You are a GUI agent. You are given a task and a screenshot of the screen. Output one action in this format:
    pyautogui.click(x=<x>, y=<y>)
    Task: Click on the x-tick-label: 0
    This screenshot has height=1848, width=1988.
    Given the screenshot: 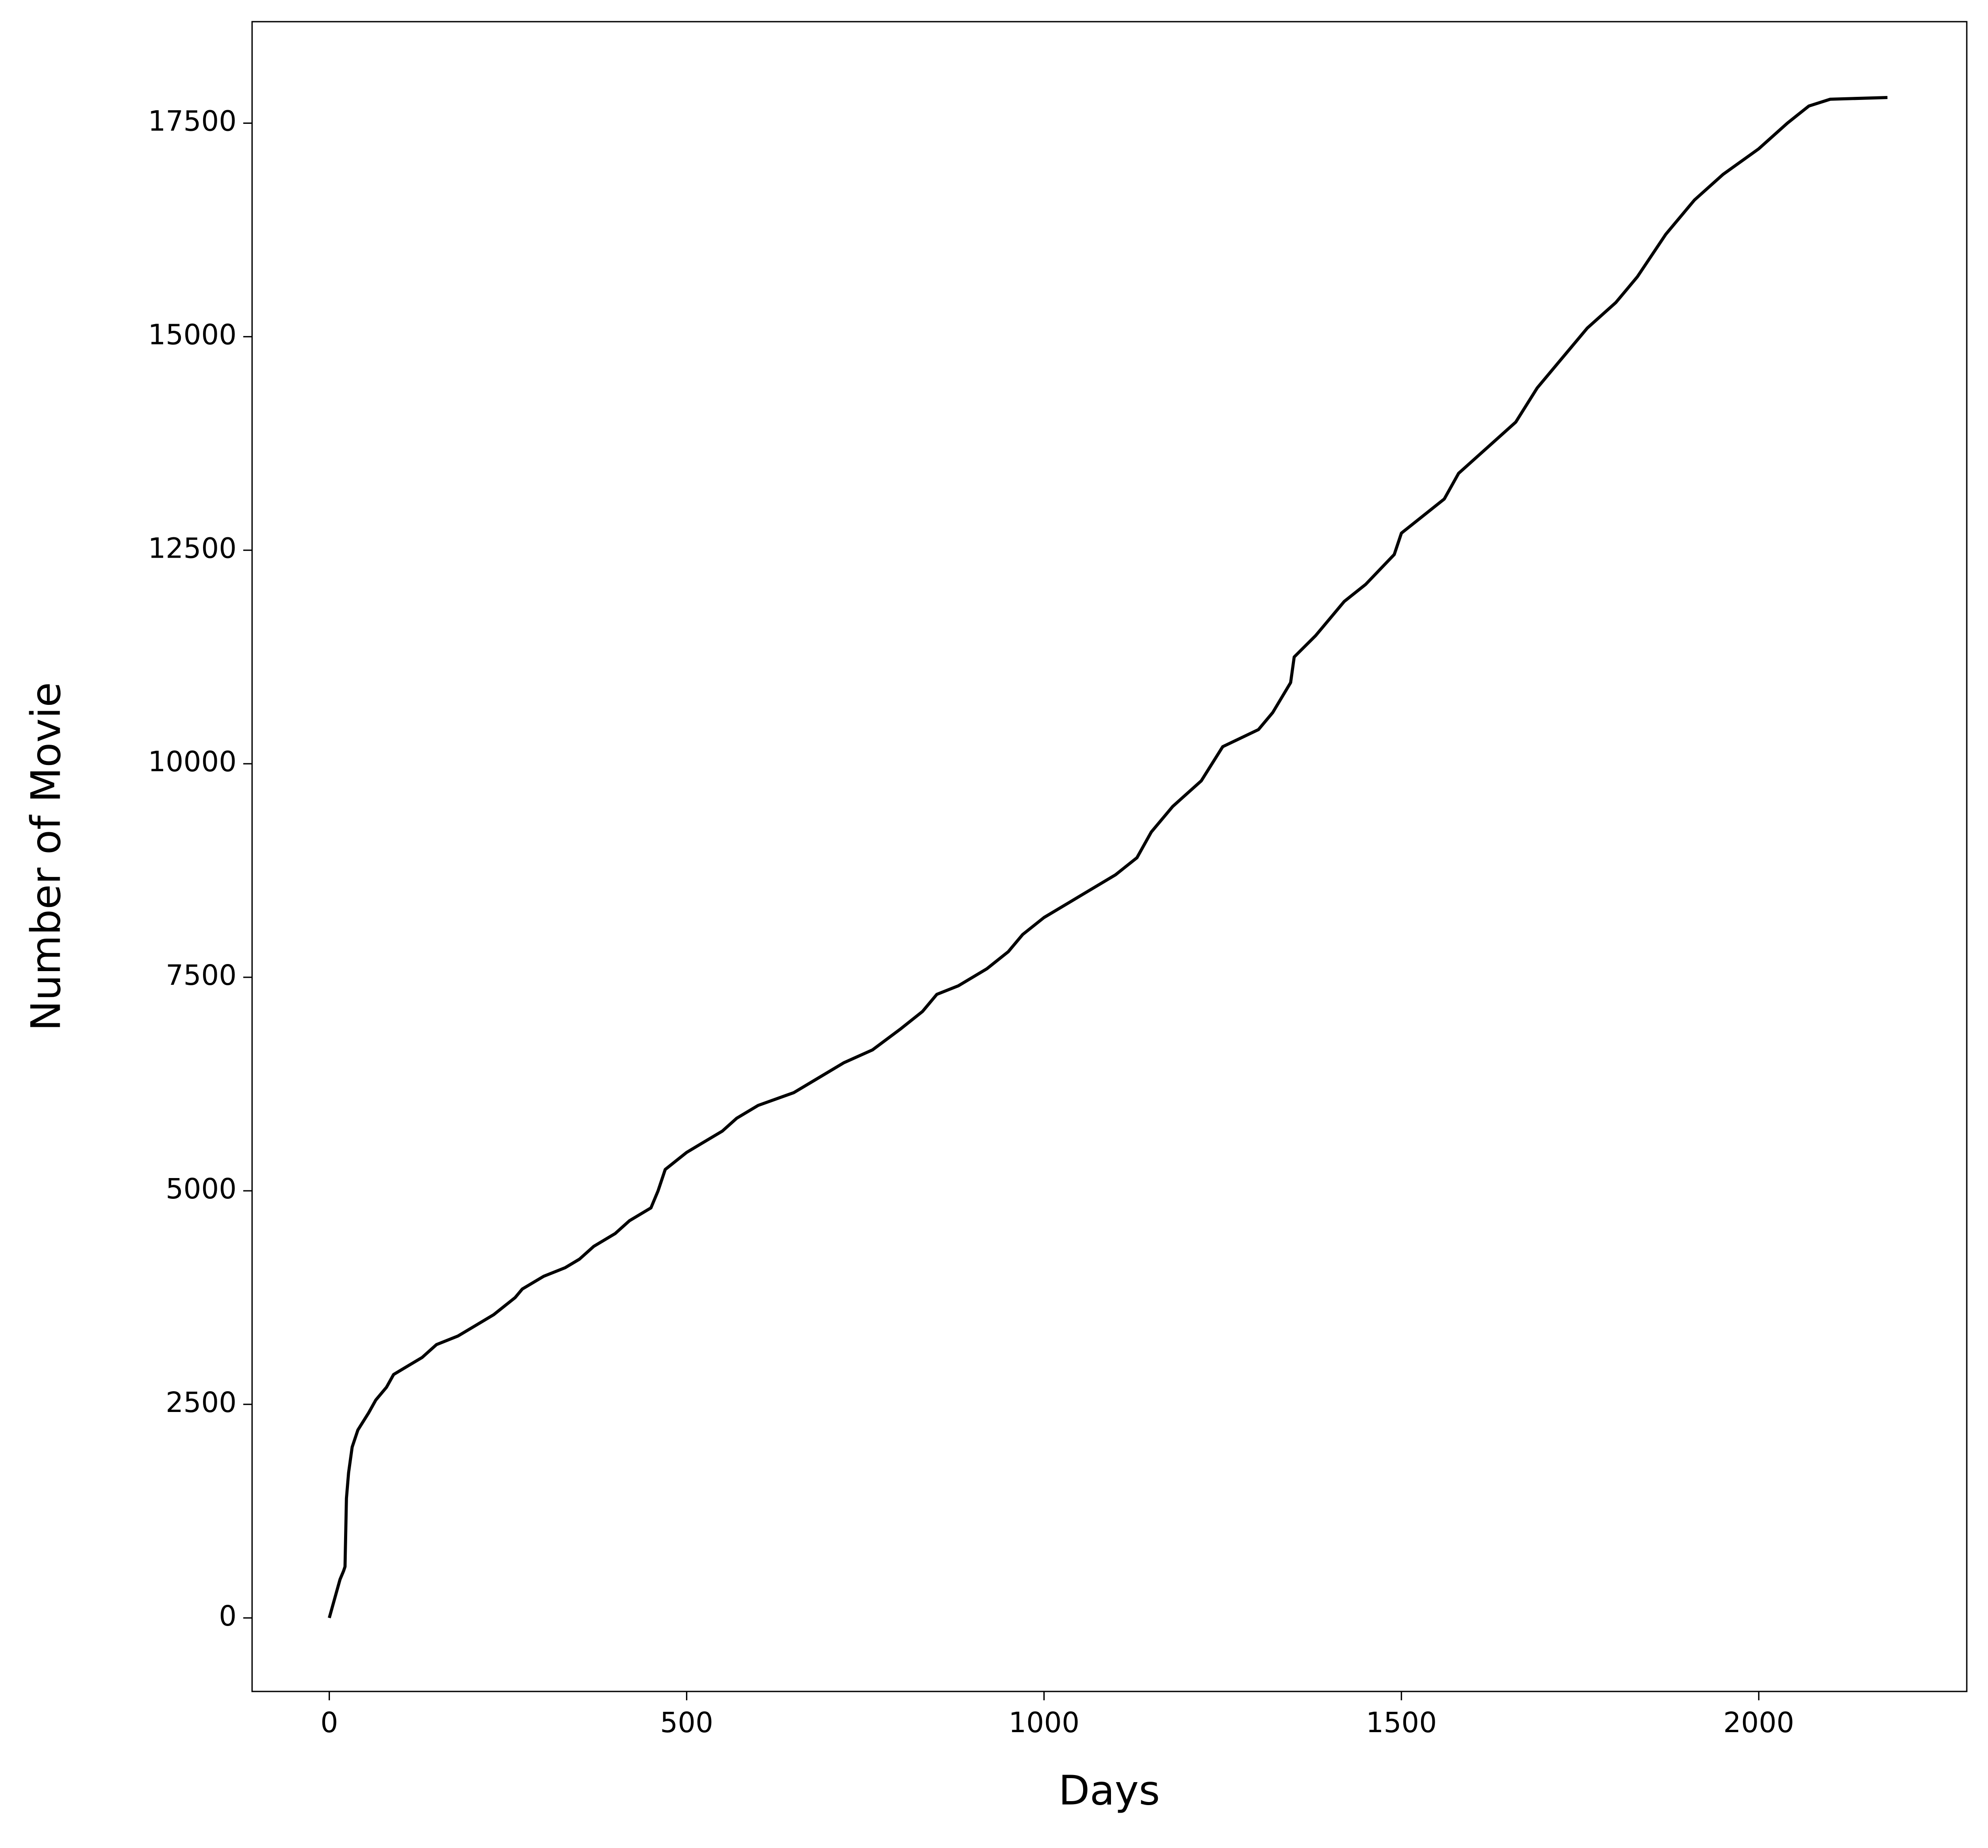 What is the action you would take?
    pyautogui.click(x=329, y=1722)
    